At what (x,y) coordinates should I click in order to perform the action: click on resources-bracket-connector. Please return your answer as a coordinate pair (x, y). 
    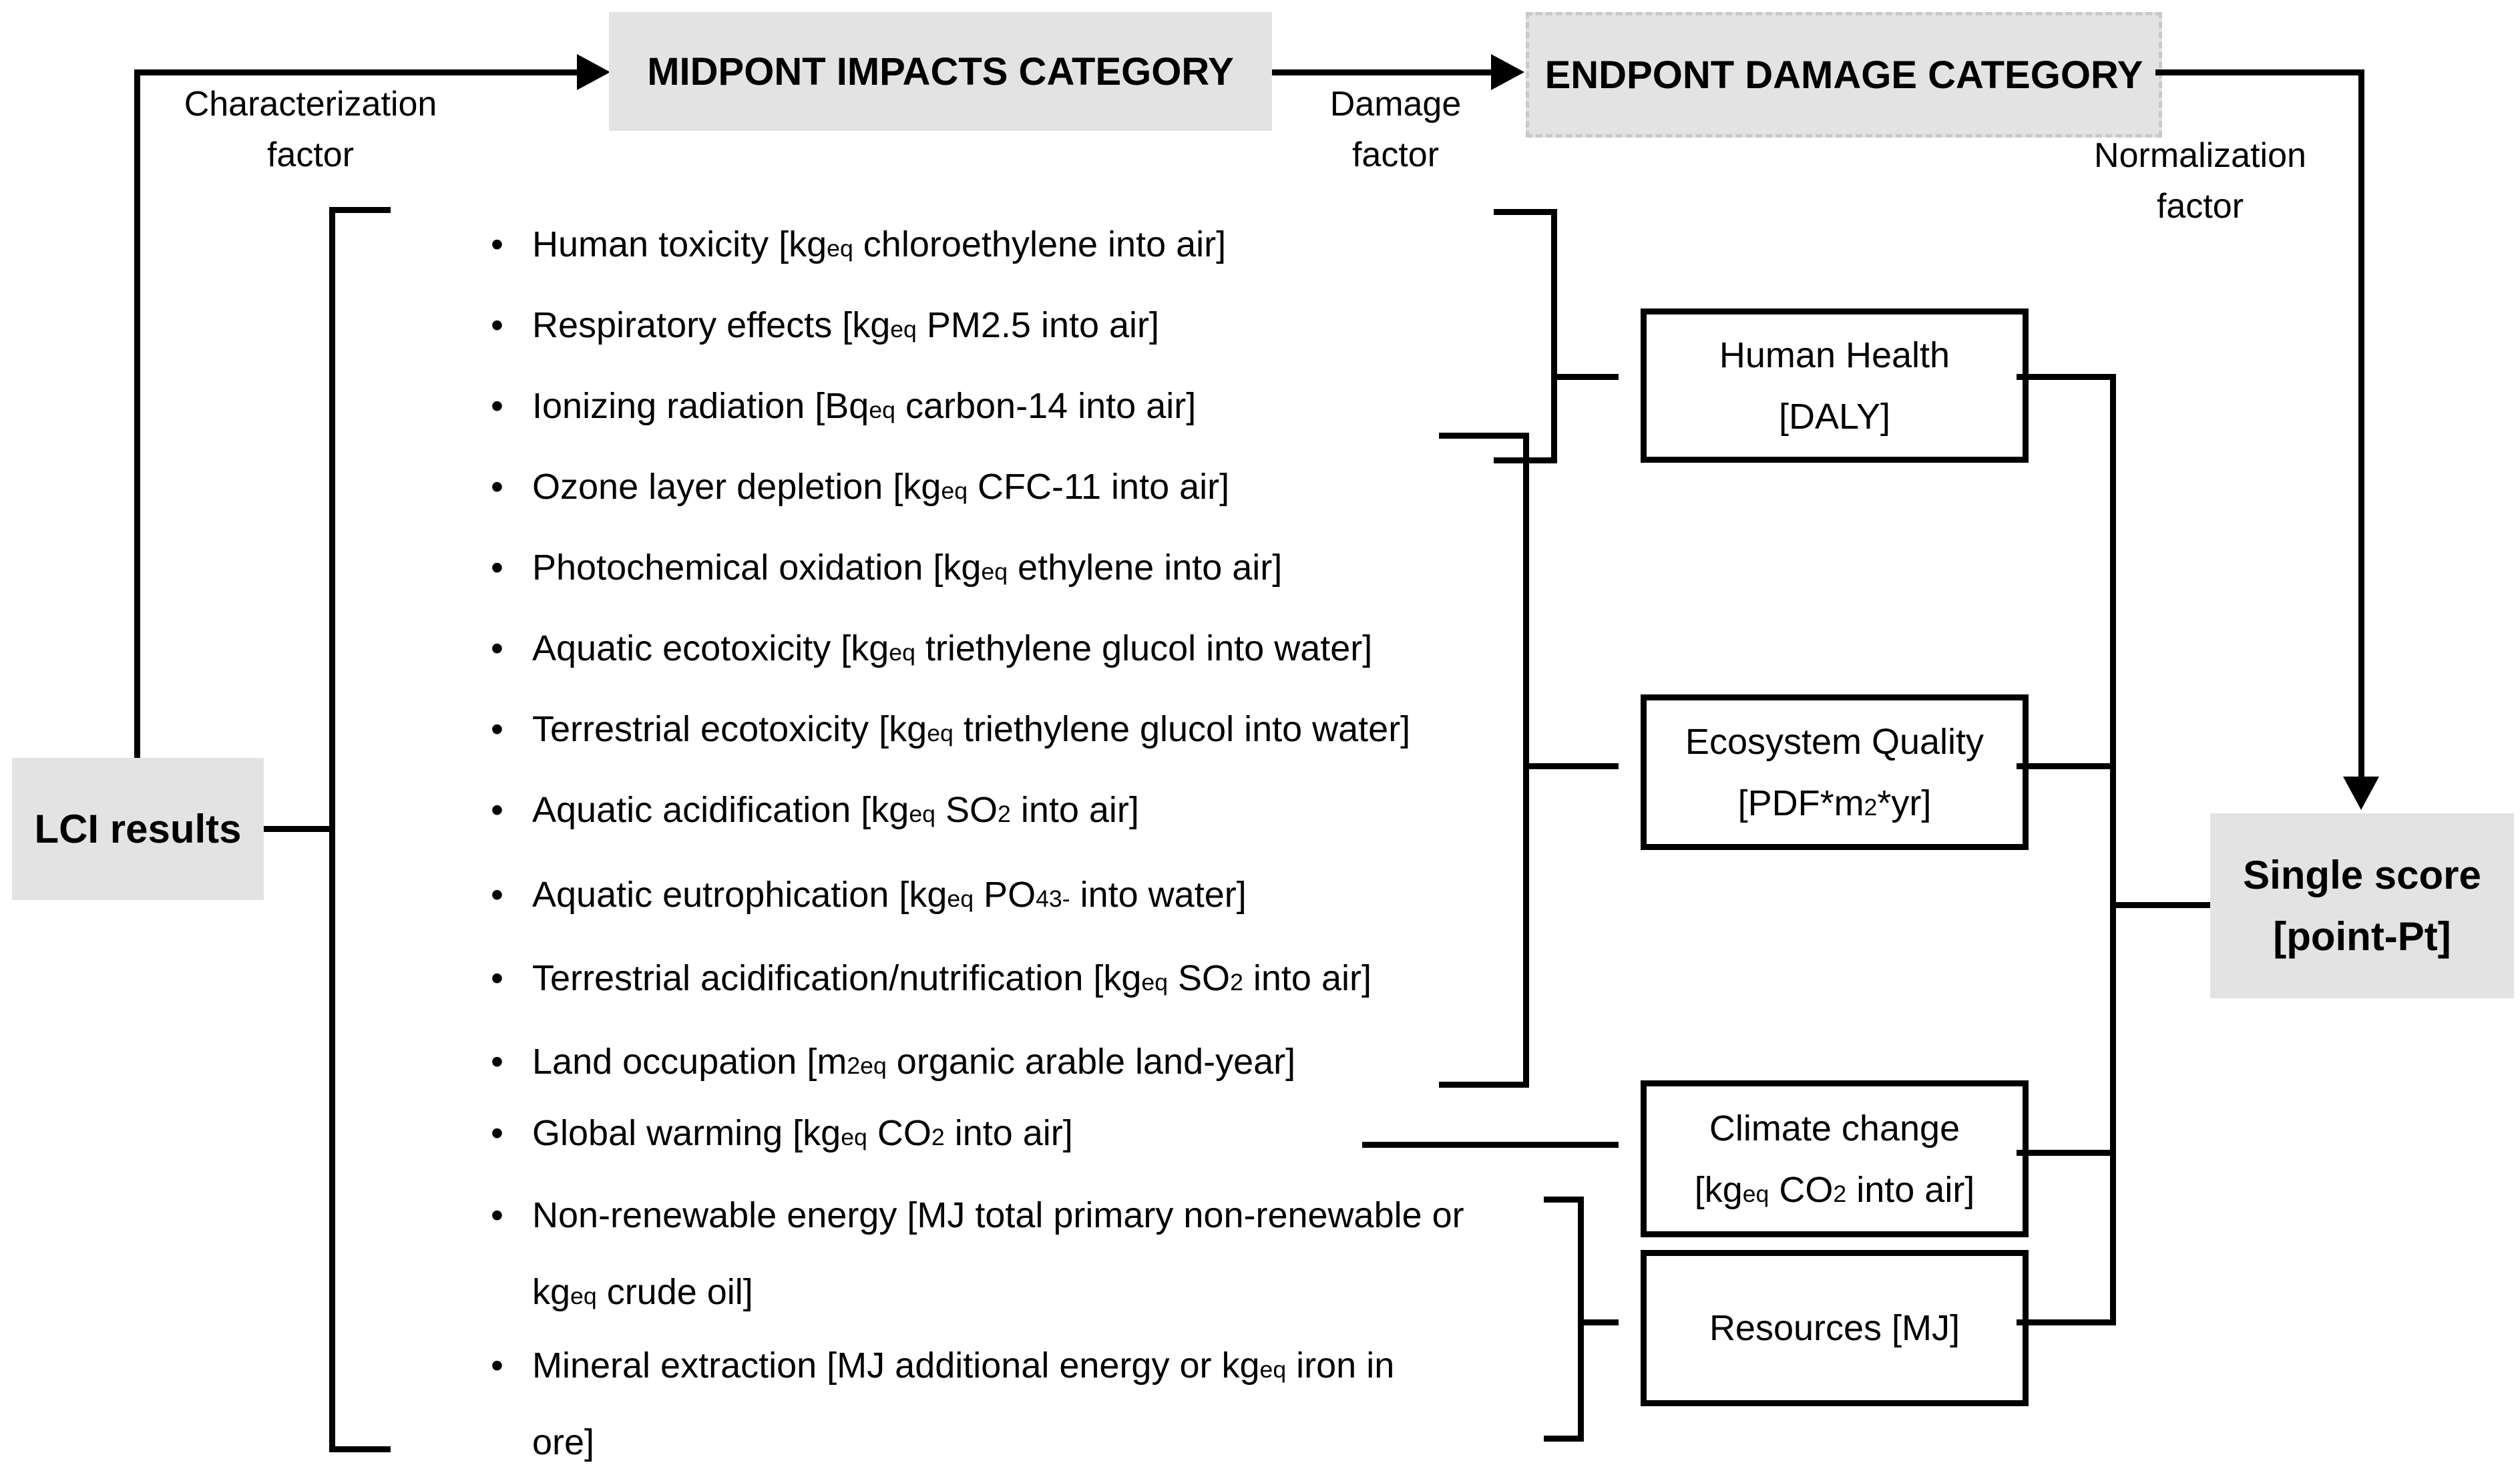
    Looking at the image, I should click on (1601, 1322).